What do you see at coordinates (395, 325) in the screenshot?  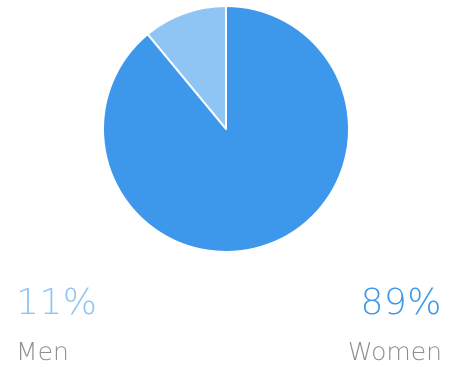 I see `legend-item-women: 89% Women` at bounding box center [395, 325].